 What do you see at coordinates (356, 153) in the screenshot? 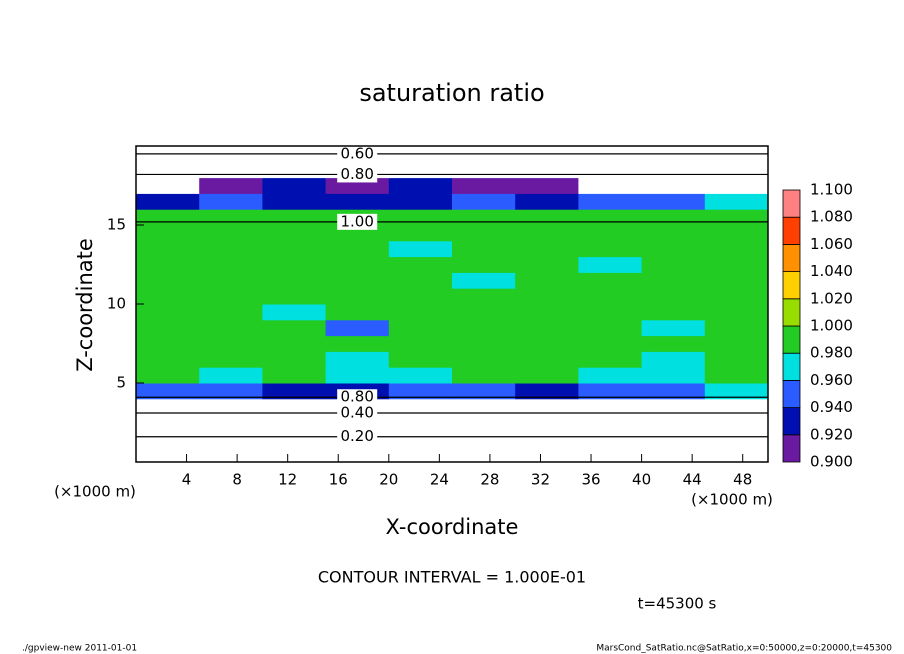
I see `contour-label: 0.60` at bounding box center [356, 153].